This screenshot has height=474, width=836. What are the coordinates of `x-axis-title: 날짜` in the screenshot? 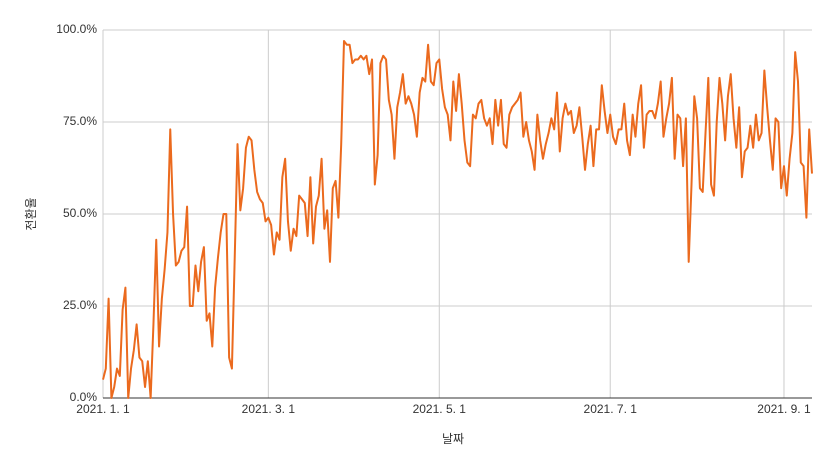 It's located at (453, 439).